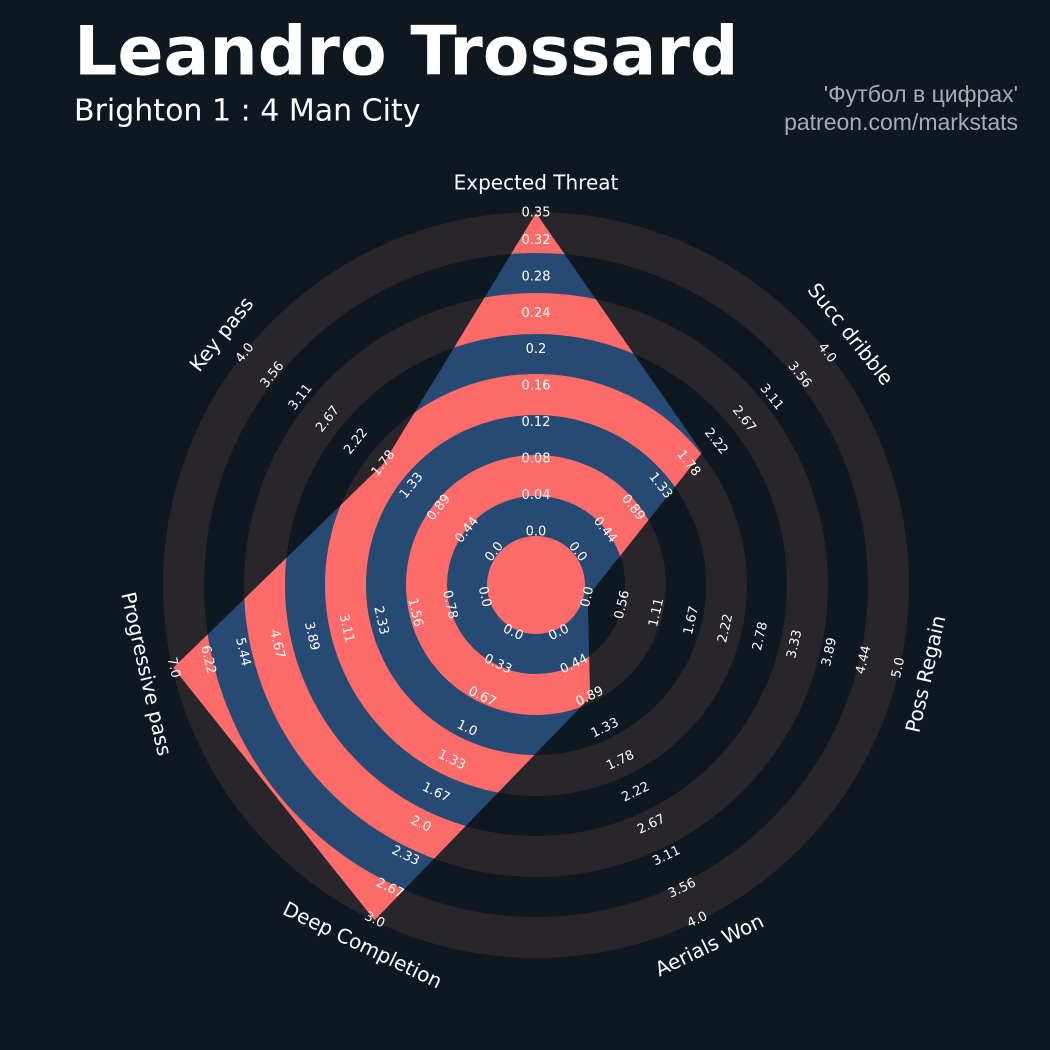  I want to click on chart-subtitle: Brighton 1 : 4 Man City, so click(247, 111).